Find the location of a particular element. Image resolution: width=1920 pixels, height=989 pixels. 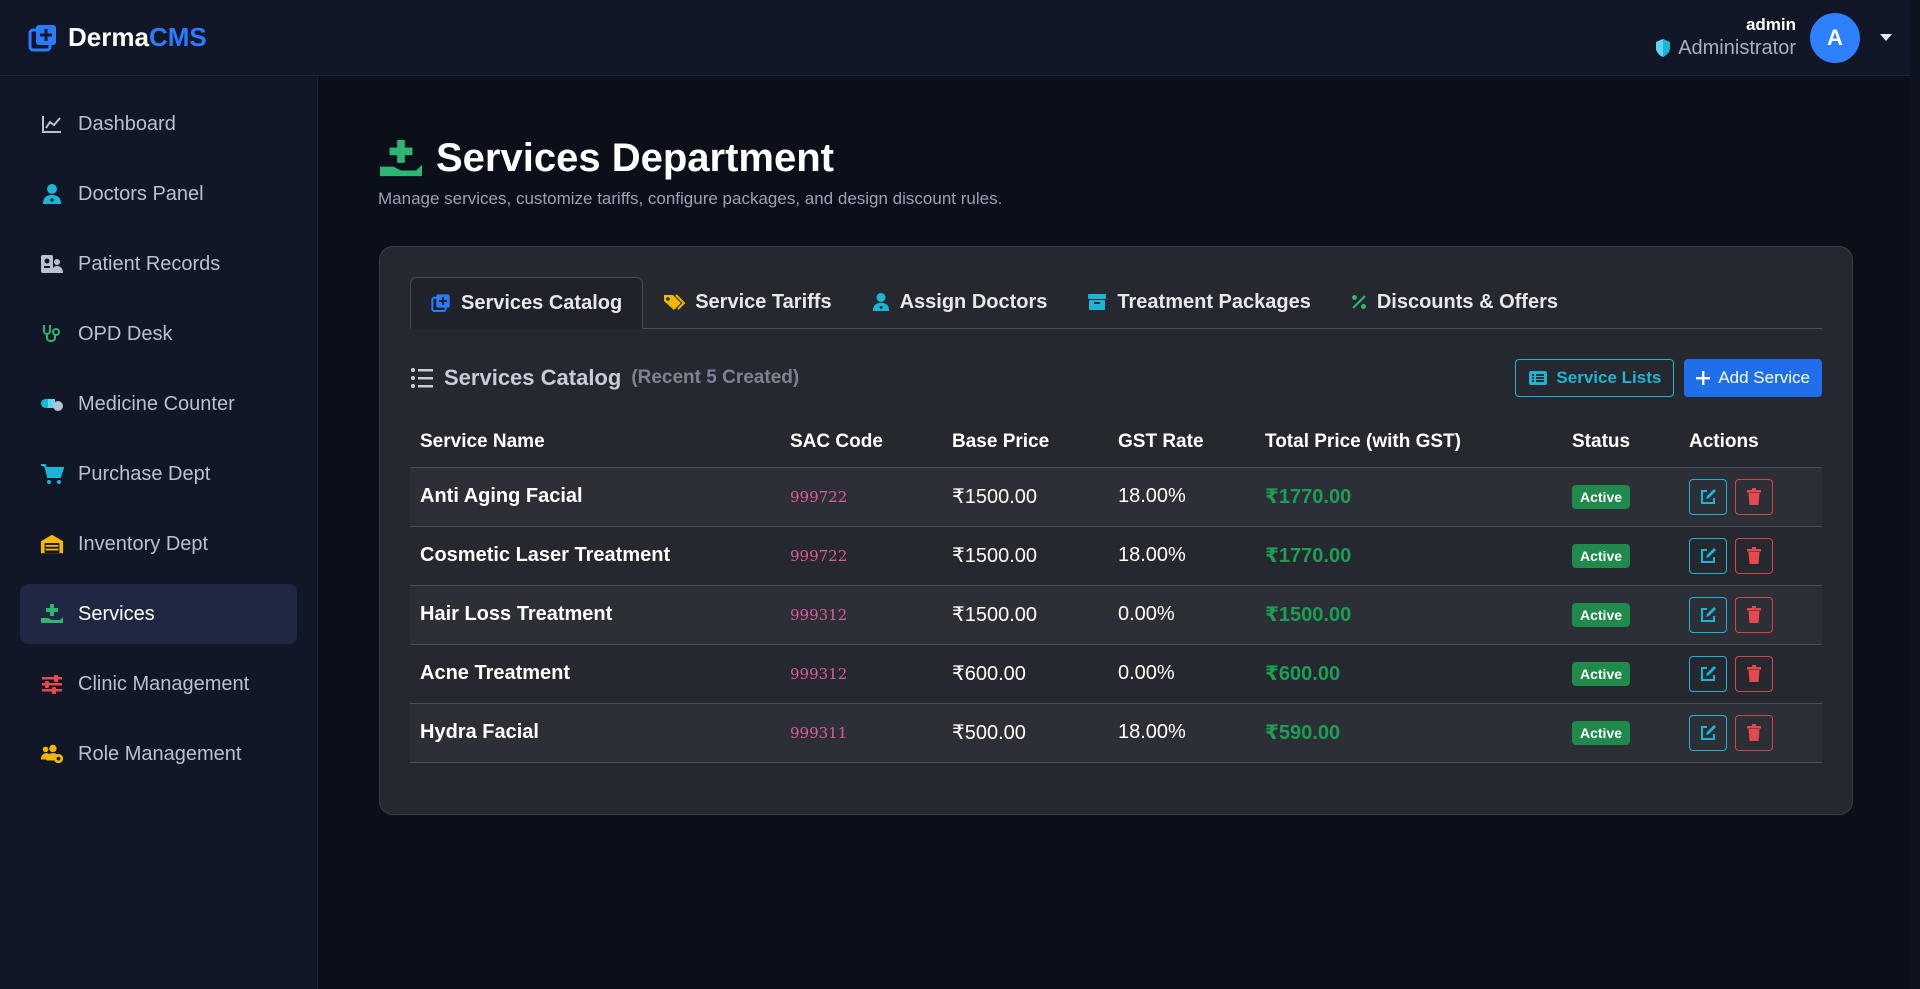

edit-icon is located at coordinates (1708, 673).